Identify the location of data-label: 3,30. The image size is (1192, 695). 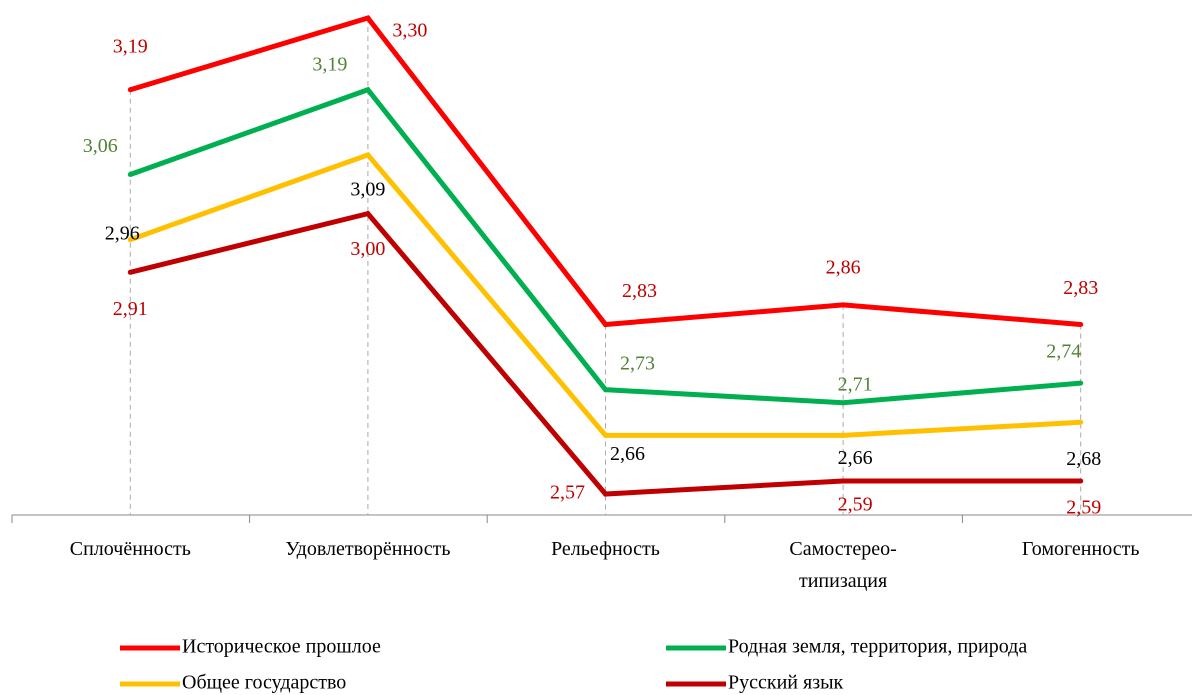
(409, 31).